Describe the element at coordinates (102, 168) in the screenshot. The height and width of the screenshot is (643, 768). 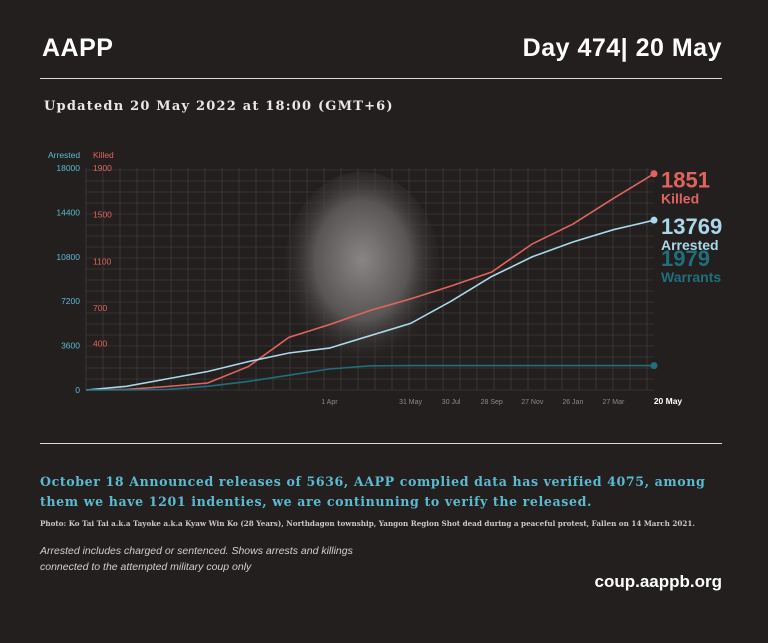
I see `killed-tick-label: 1900` at that location.